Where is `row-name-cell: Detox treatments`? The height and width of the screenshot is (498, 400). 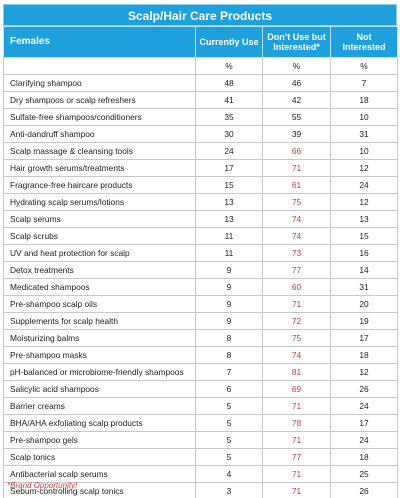 row-name-cell: Detox treatments is located at coordinates (99, 270).